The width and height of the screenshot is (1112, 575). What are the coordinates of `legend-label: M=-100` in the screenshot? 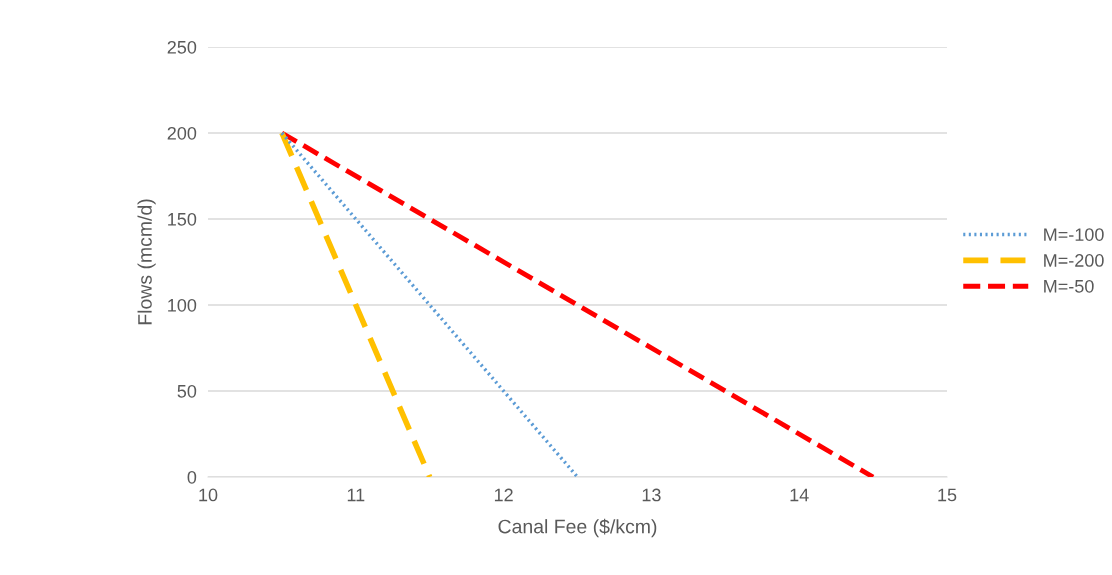 It's located at (1074, 234).